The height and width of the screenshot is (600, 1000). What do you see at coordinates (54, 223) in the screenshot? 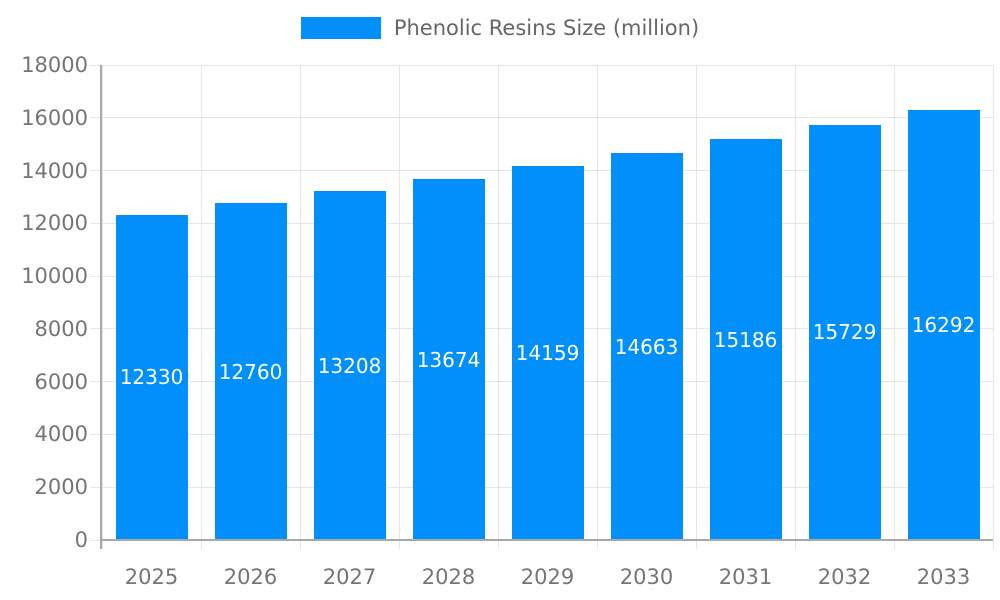
I see `y-axis-tick-label: 12000` at bounding box center [54, 223].